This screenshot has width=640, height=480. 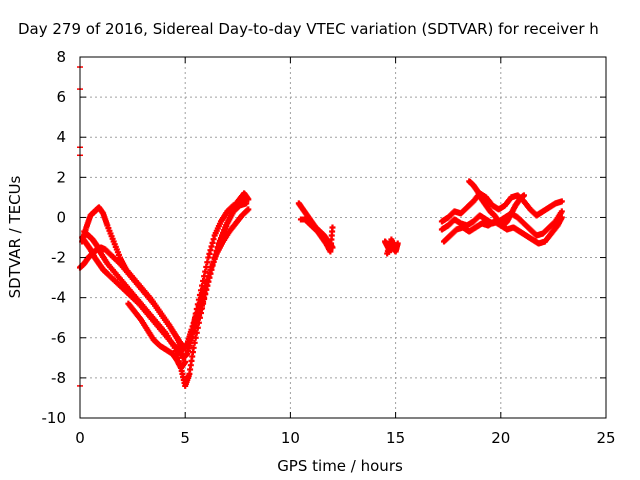 What do you see at coordinates (61, 217) in the screenshot?
I see `y-tick-label: 0` at bounding box center [61, 217].